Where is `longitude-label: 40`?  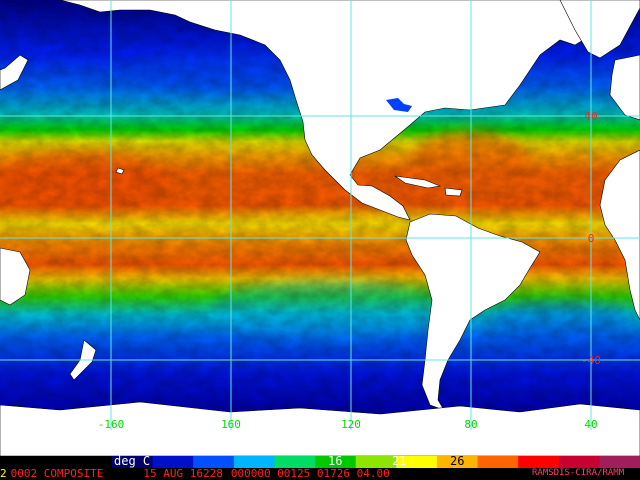 longitude-label: 40 is located at coordinates (590, 424).